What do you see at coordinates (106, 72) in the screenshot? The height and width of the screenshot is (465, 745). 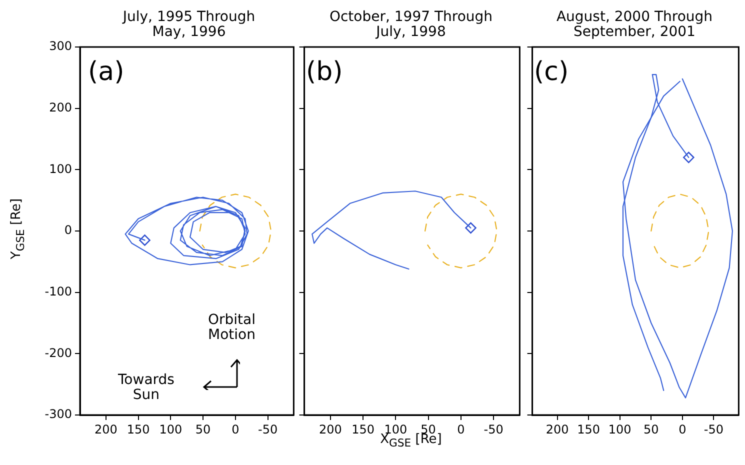 I see `annotation: (a)` at bounding box center [106, 72].